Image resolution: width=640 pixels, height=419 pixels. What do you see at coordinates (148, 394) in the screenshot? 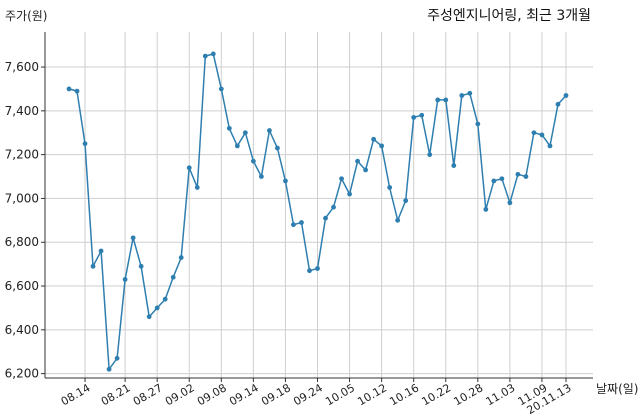
I see `x-tick-label: 08.27` at bounding box center [148, 394].